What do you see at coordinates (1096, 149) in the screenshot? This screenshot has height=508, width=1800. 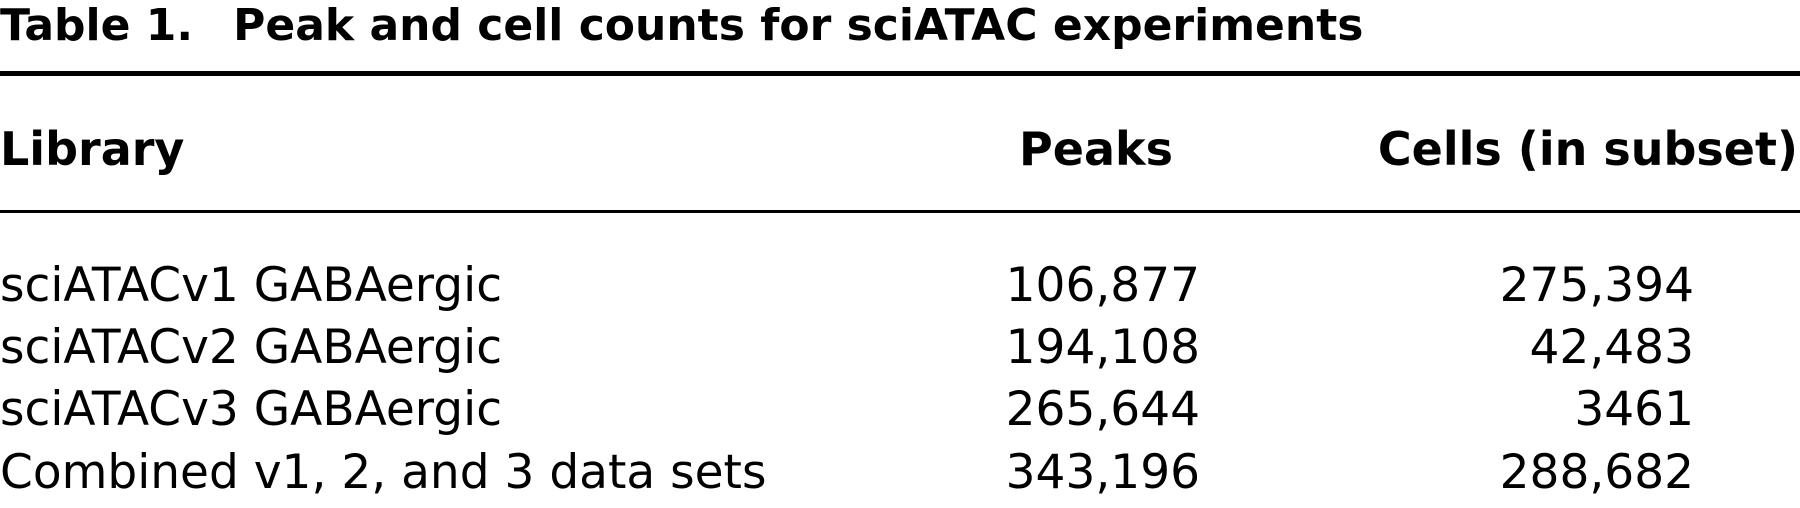 I see `column-header: Peaks` at bounding box center [1096, 149].